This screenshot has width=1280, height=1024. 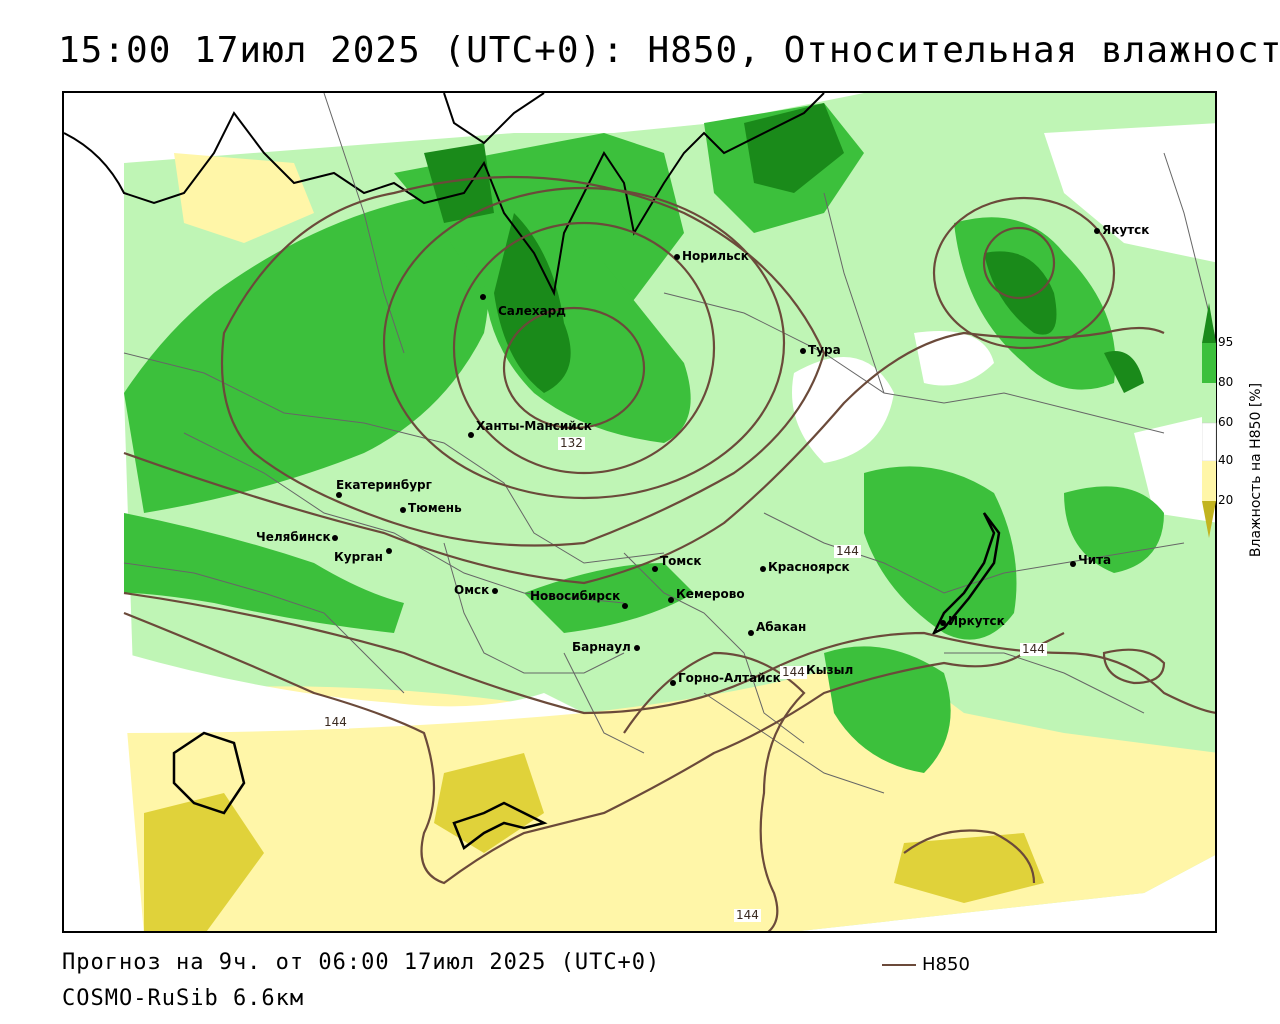 I want to click on contour-label: 132, so click(x=571, y=443).